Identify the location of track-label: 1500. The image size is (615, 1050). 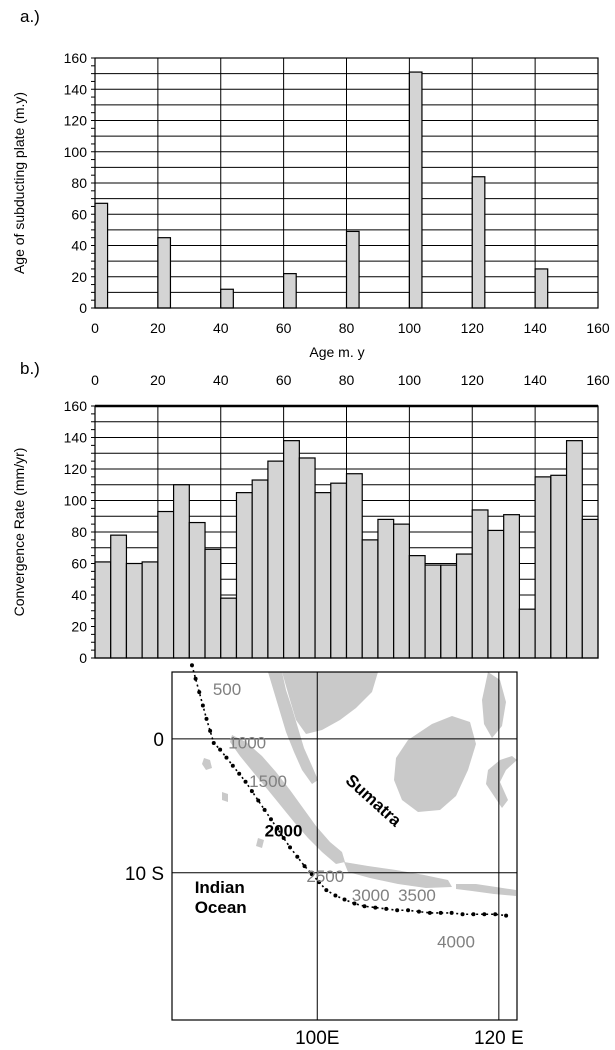
(268, 781).